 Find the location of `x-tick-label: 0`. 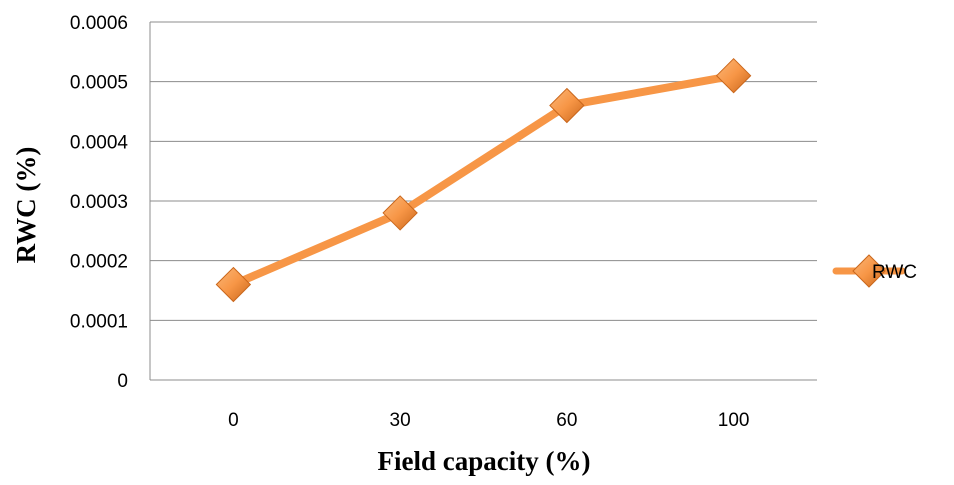

x-tick-label: 0 is located at coordinates (233, 420).